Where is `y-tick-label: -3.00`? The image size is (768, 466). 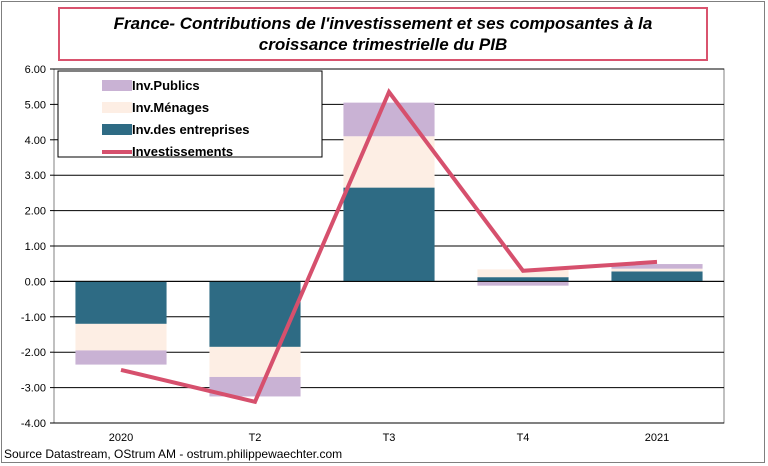 y-tick-label: -3.00 is located at coordinates (33, 389).